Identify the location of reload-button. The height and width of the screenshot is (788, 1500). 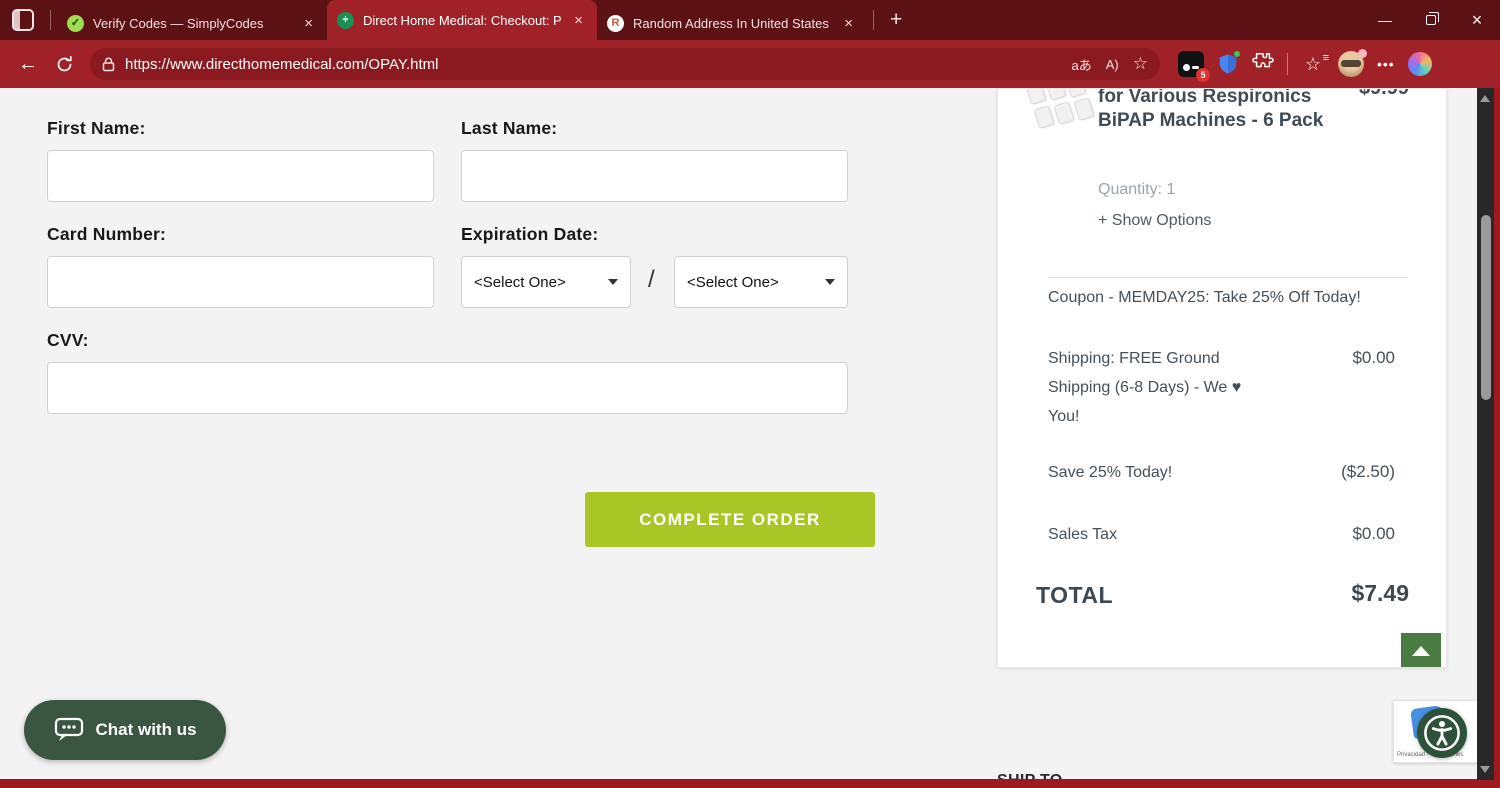
(64, 64).